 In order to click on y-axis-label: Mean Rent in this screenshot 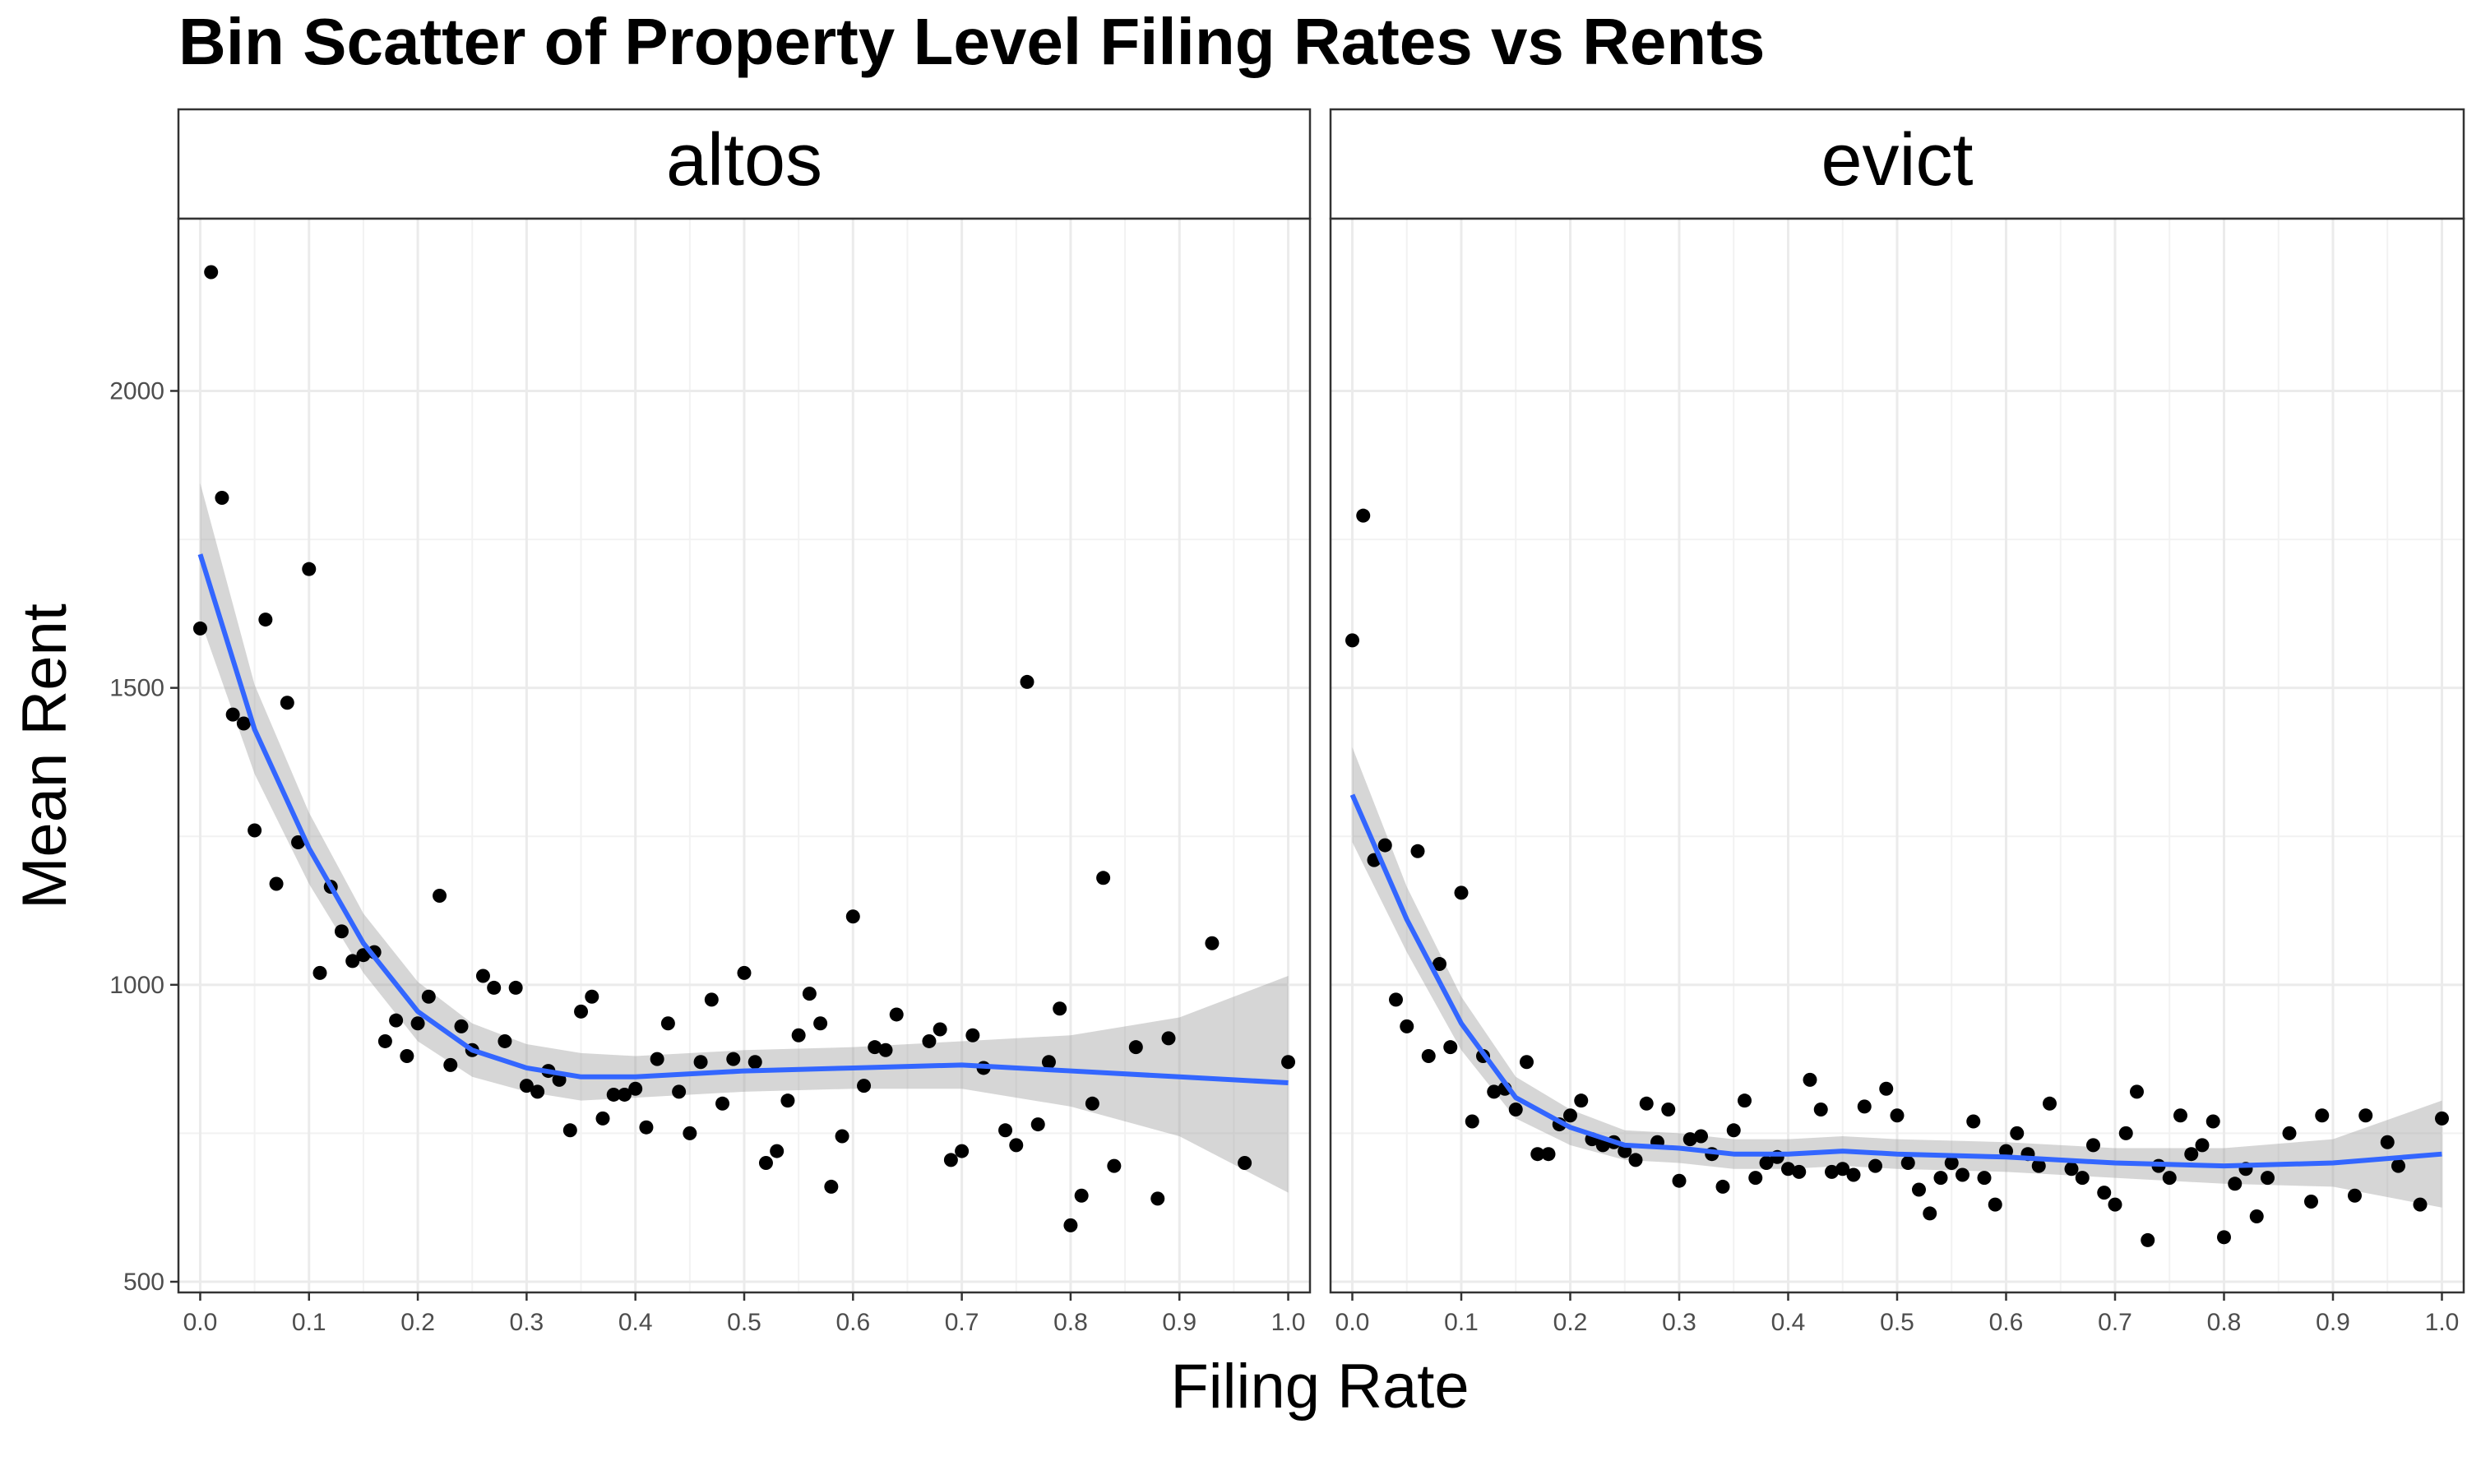, I will do `click(45, 756)`.